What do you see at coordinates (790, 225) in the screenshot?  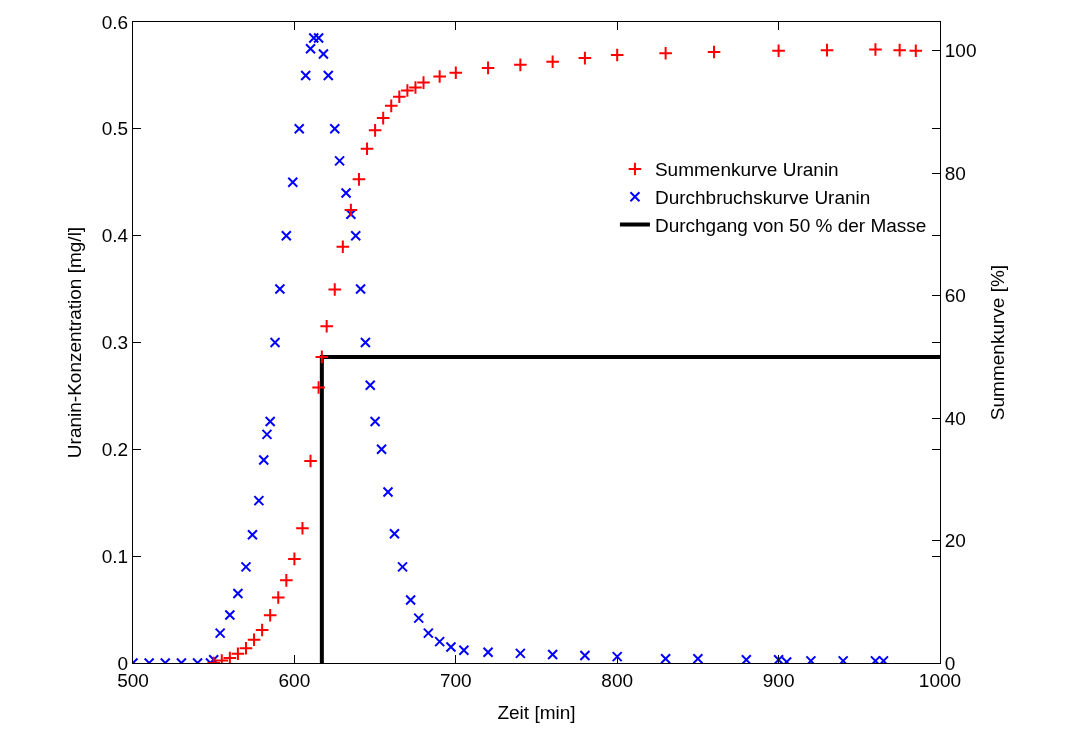 I see `legend-label: Durchgang von 50 % der Masse` at bounding box center [790, 225].